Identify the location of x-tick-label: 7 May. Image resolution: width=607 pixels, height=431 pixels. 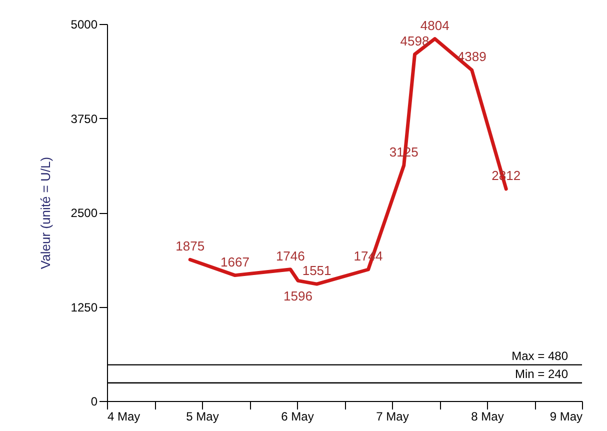
(392, 417).